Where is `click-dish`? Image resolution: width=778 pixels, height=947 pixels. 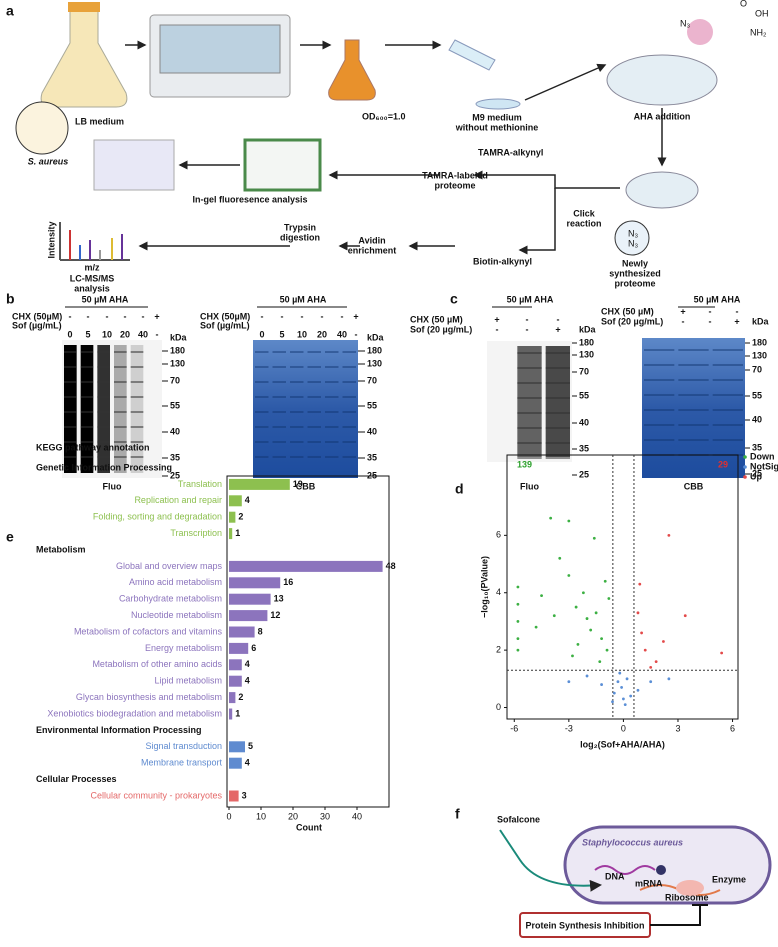
click-dish is located at coordinates (662, 190).